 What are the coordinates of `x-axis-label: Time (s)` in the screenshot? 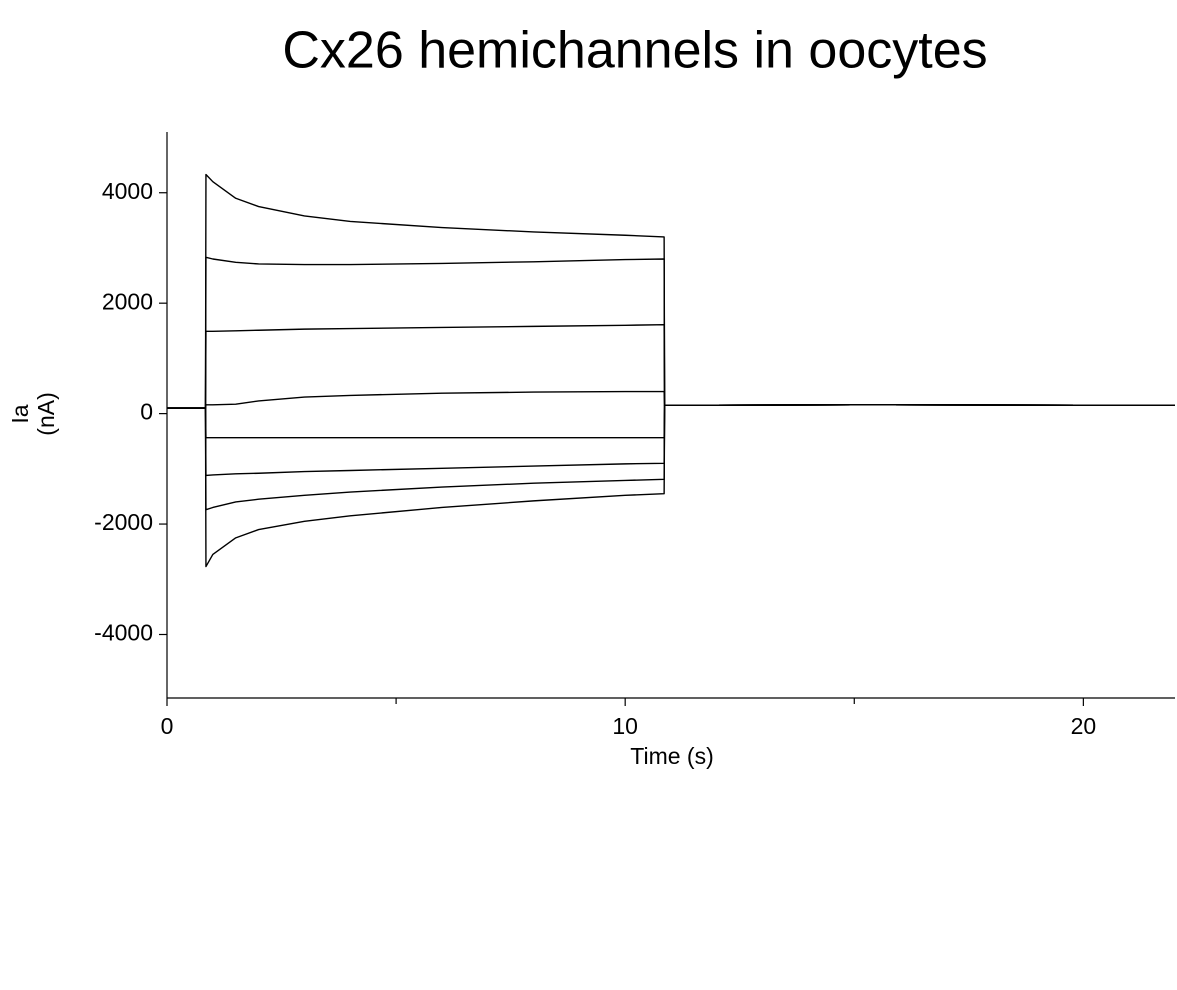 It's located at (671, 756).